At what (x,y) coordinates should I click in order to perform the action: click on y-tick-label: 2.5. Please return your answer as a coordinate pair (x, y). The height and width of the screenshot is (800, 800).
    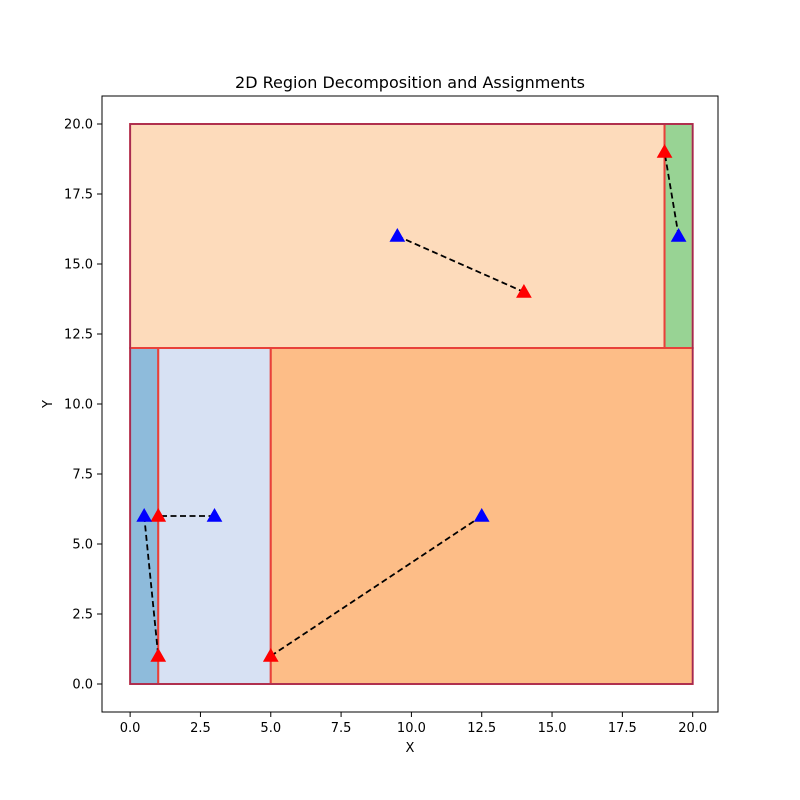
    Looking at the image, I should click on (82, 615).